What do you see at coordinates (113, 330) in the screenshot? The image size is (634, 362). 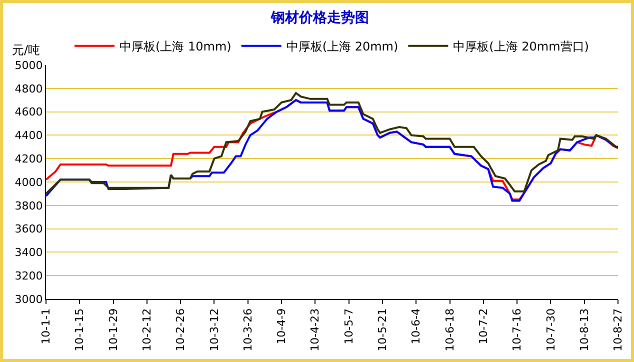 I see `x-tick-label: 10-1-29` at bounding box center [113, 330].